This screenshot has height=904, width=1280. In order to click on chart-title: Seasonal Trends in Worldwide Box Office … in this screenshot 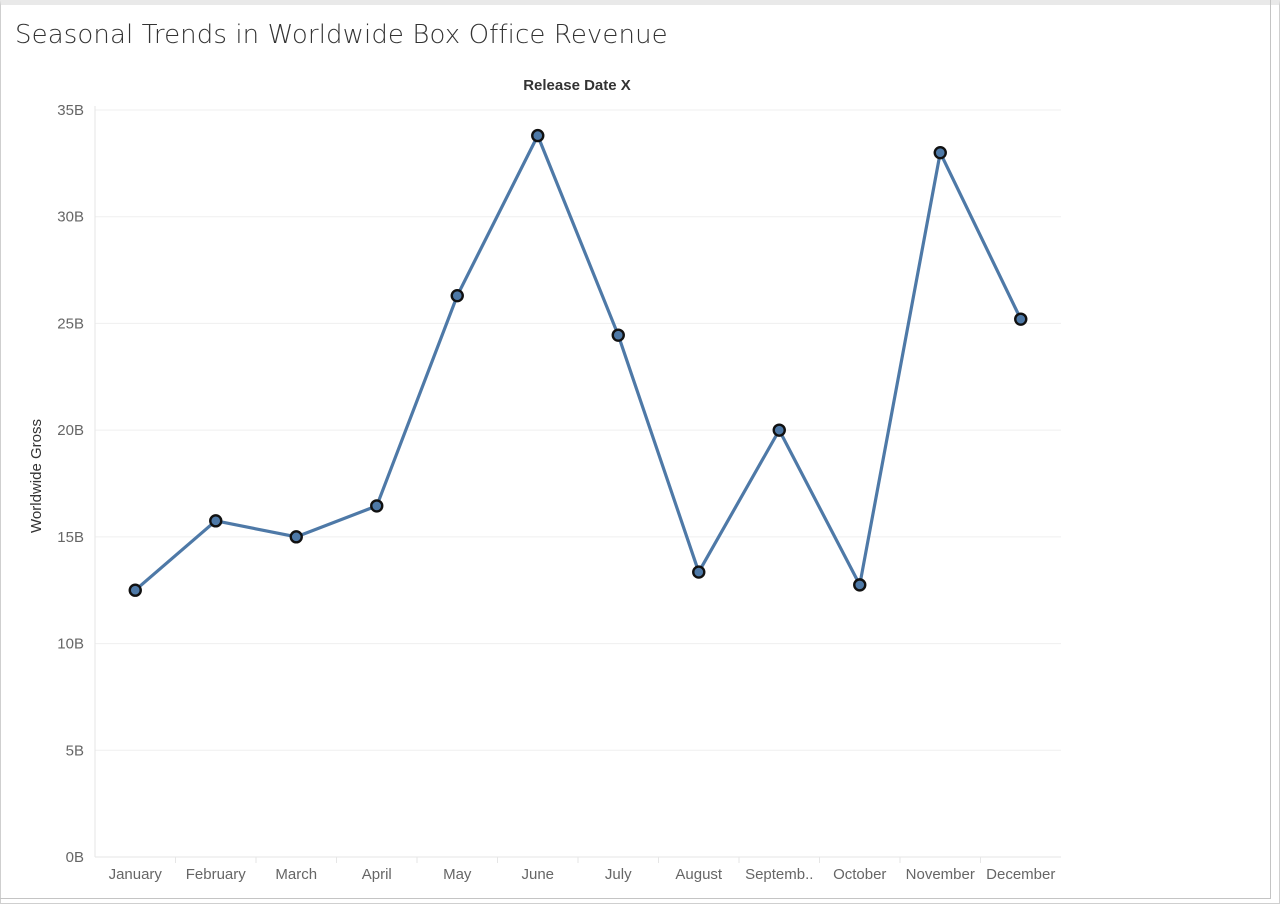, I will do `click(341, 35)`.